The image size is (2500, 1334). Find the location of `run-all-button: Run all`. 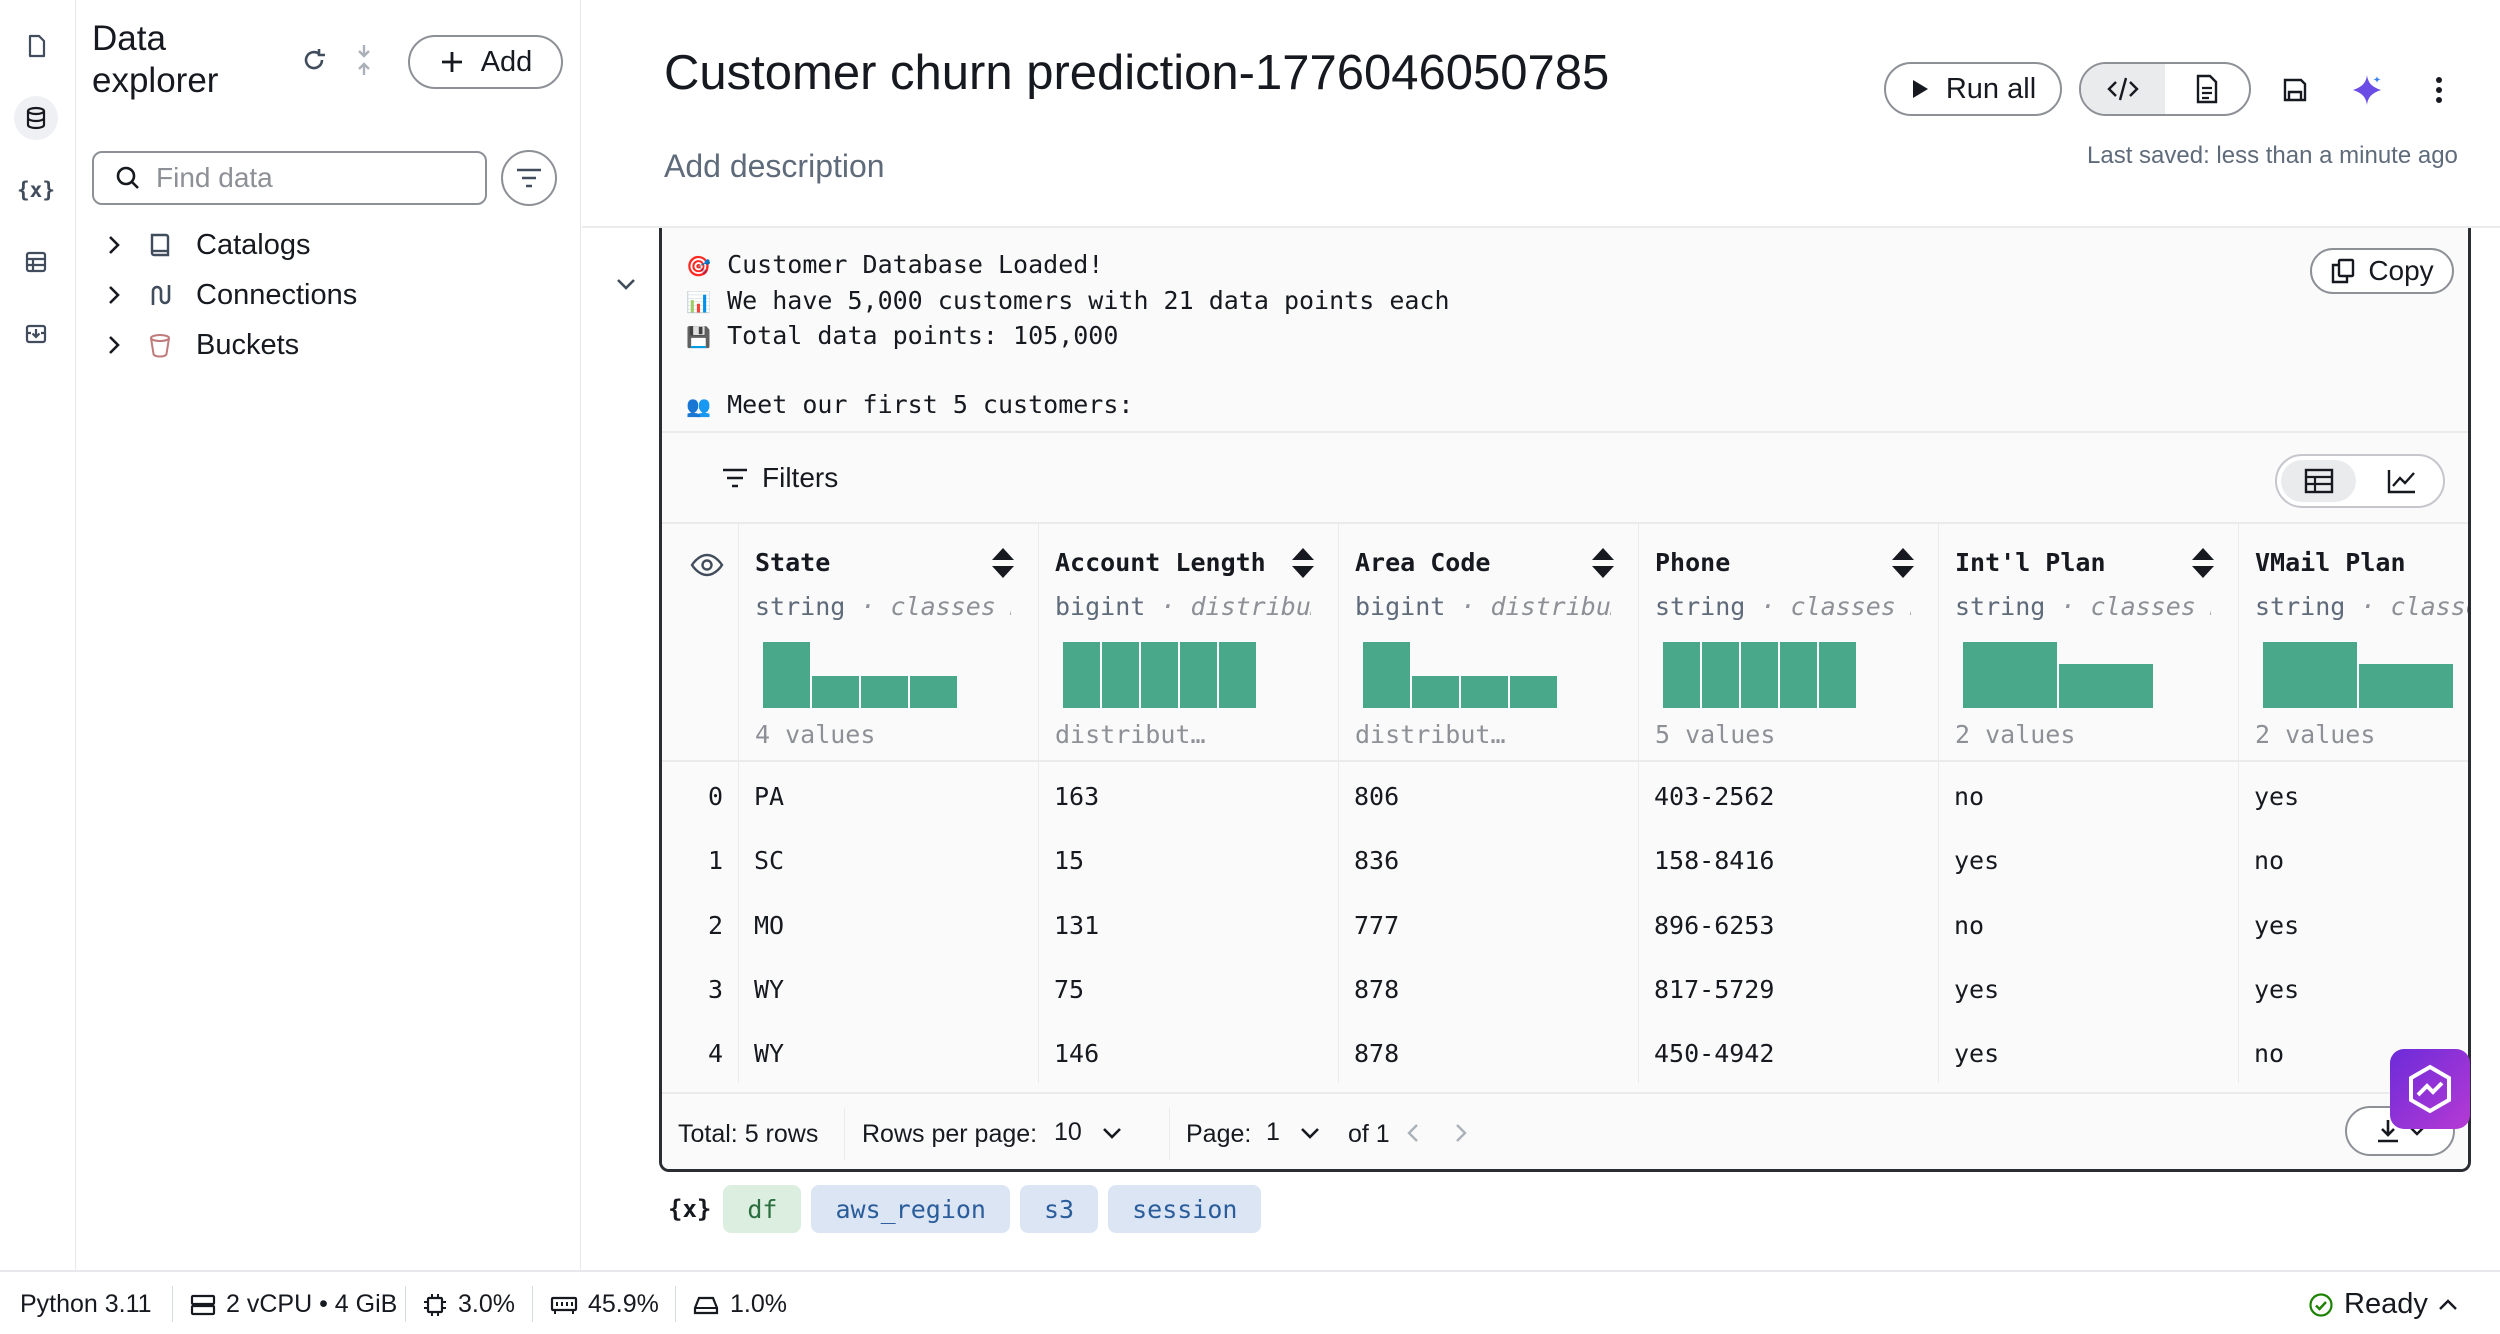

run-all-button: Run all is located at coordinates (1973, 89).